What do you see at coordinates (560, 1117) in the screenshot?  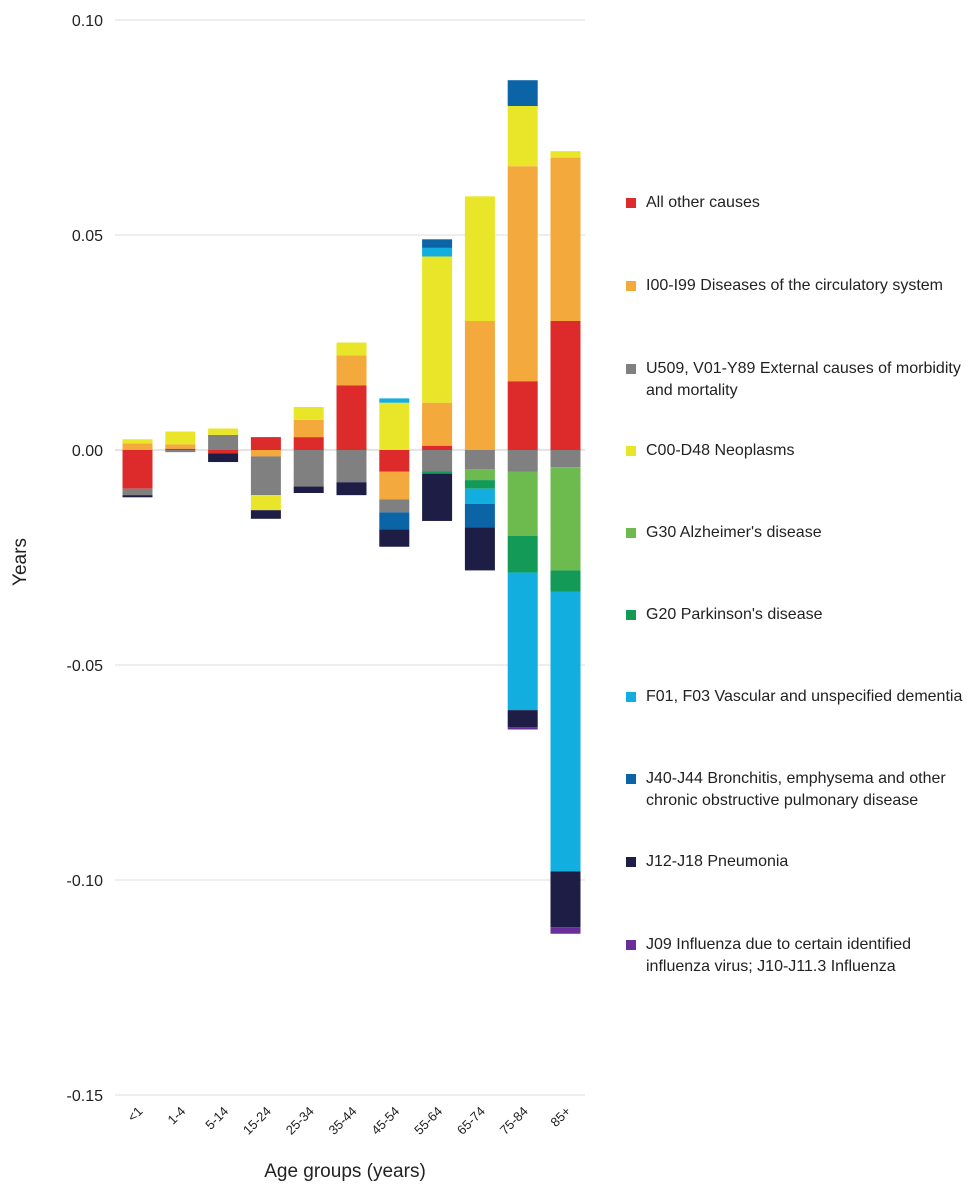 I see `x-tick-label: 85+` at bounding box center [560, 1117].